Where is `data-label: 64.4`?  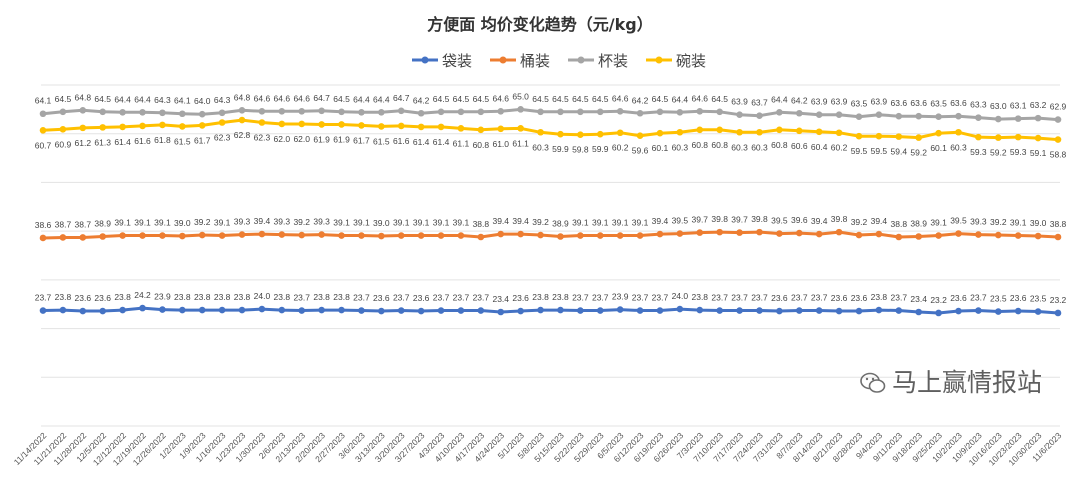 data-label: 64.4 is located at coordinates (361, 99).